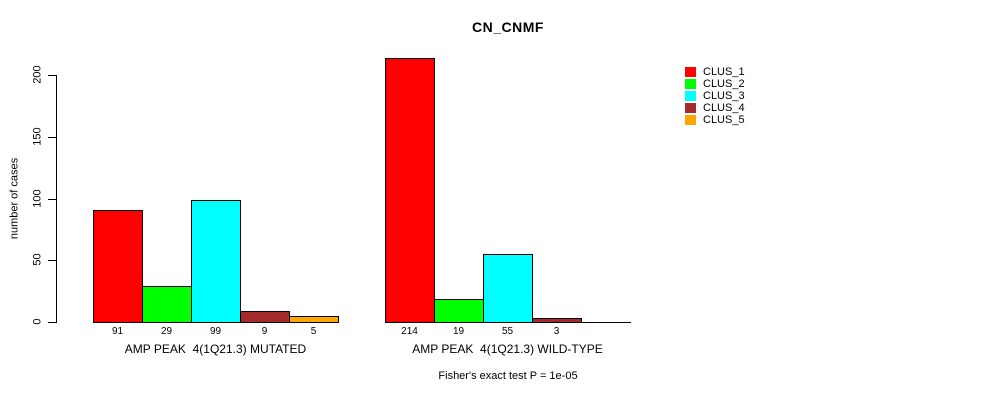  I want to click on bar-value-label: 55, so click(507, 331).